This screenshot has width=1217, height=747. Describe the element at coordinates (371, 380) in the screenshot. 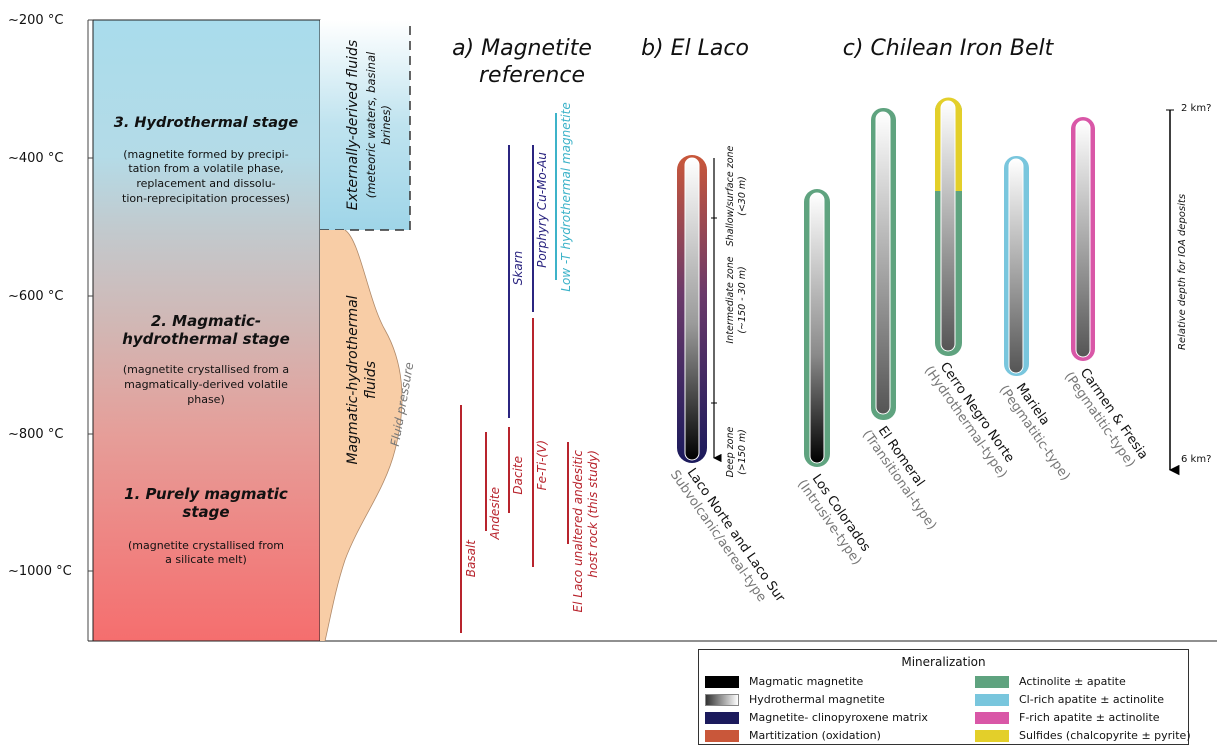

I see `svg-text: fluids` at that location.